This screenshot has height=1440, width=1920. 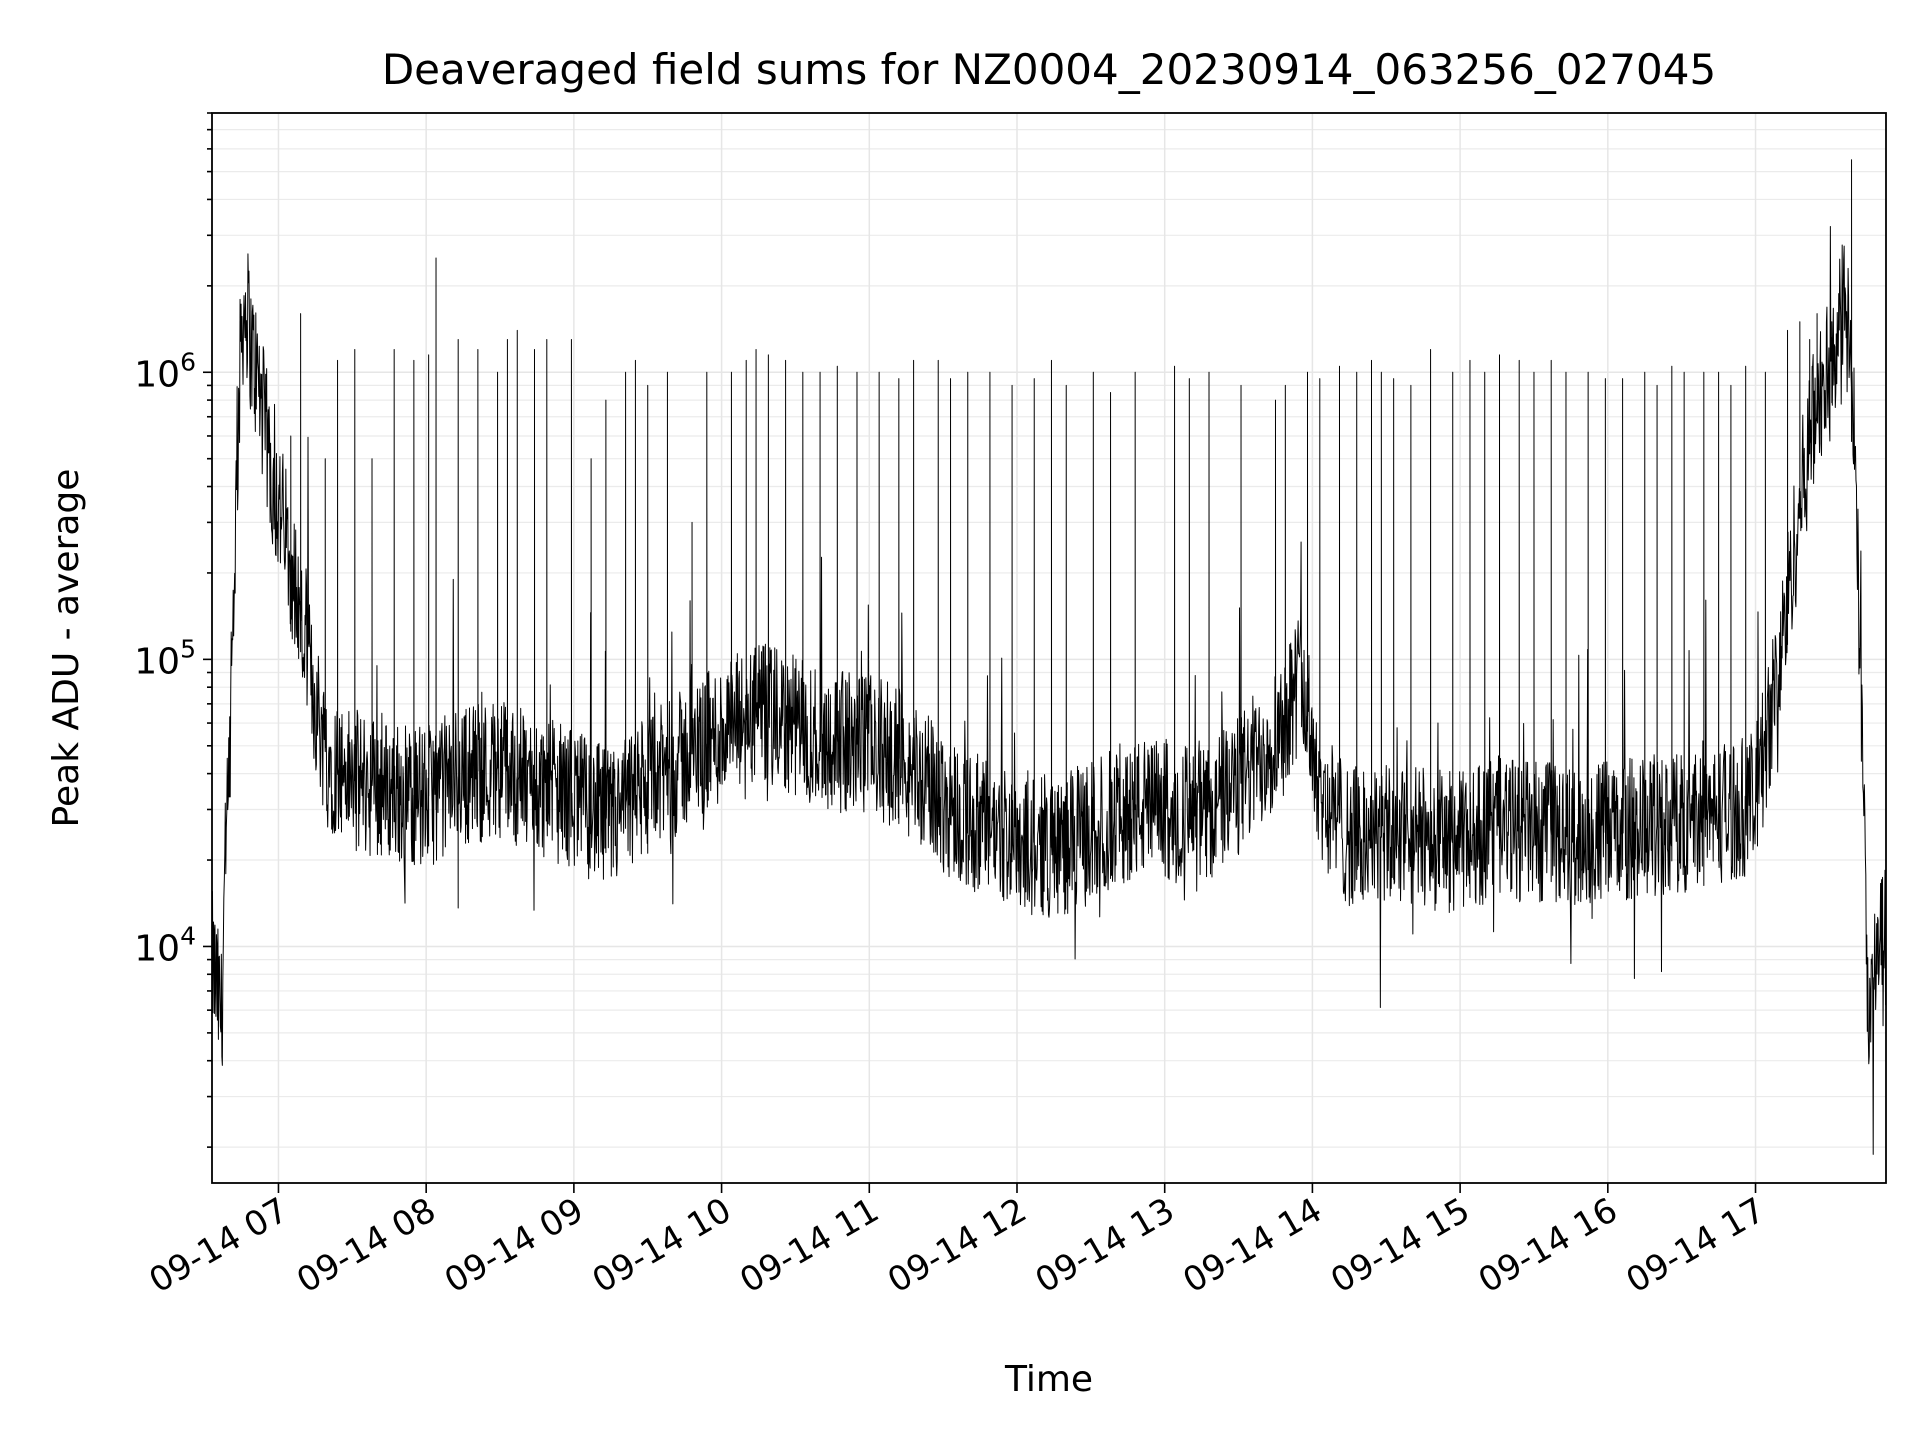 I want to click on x-tick-label: 09-14 10, so click(x=662, y=1245).